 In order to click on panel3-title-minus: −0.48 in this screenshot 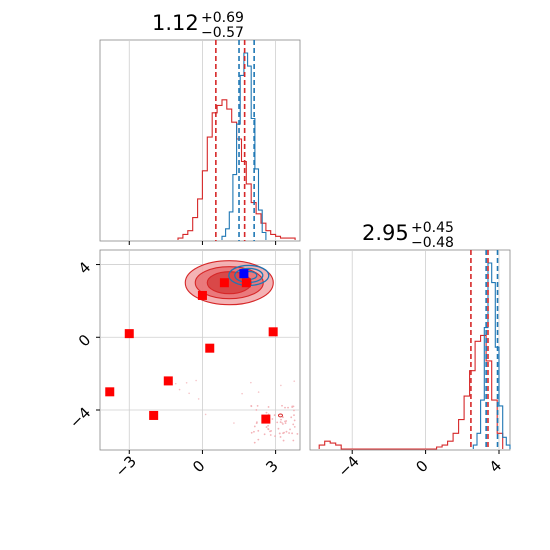, I will do `click(432, 243)`.